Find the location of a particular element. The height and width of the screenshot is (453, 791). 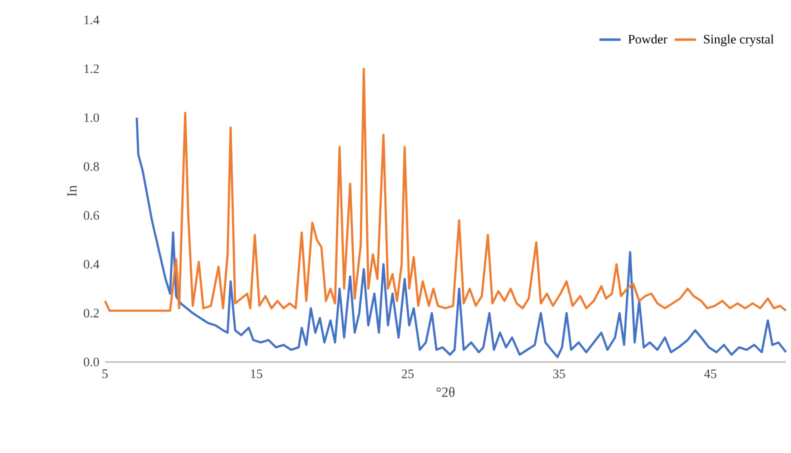

y-tick-label: 0.2 is located at coordinates (91, 313).